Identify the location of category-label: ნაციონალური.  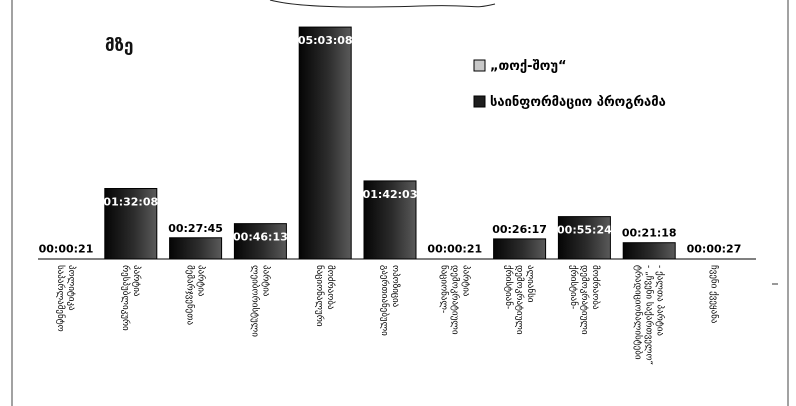
(319, 296).